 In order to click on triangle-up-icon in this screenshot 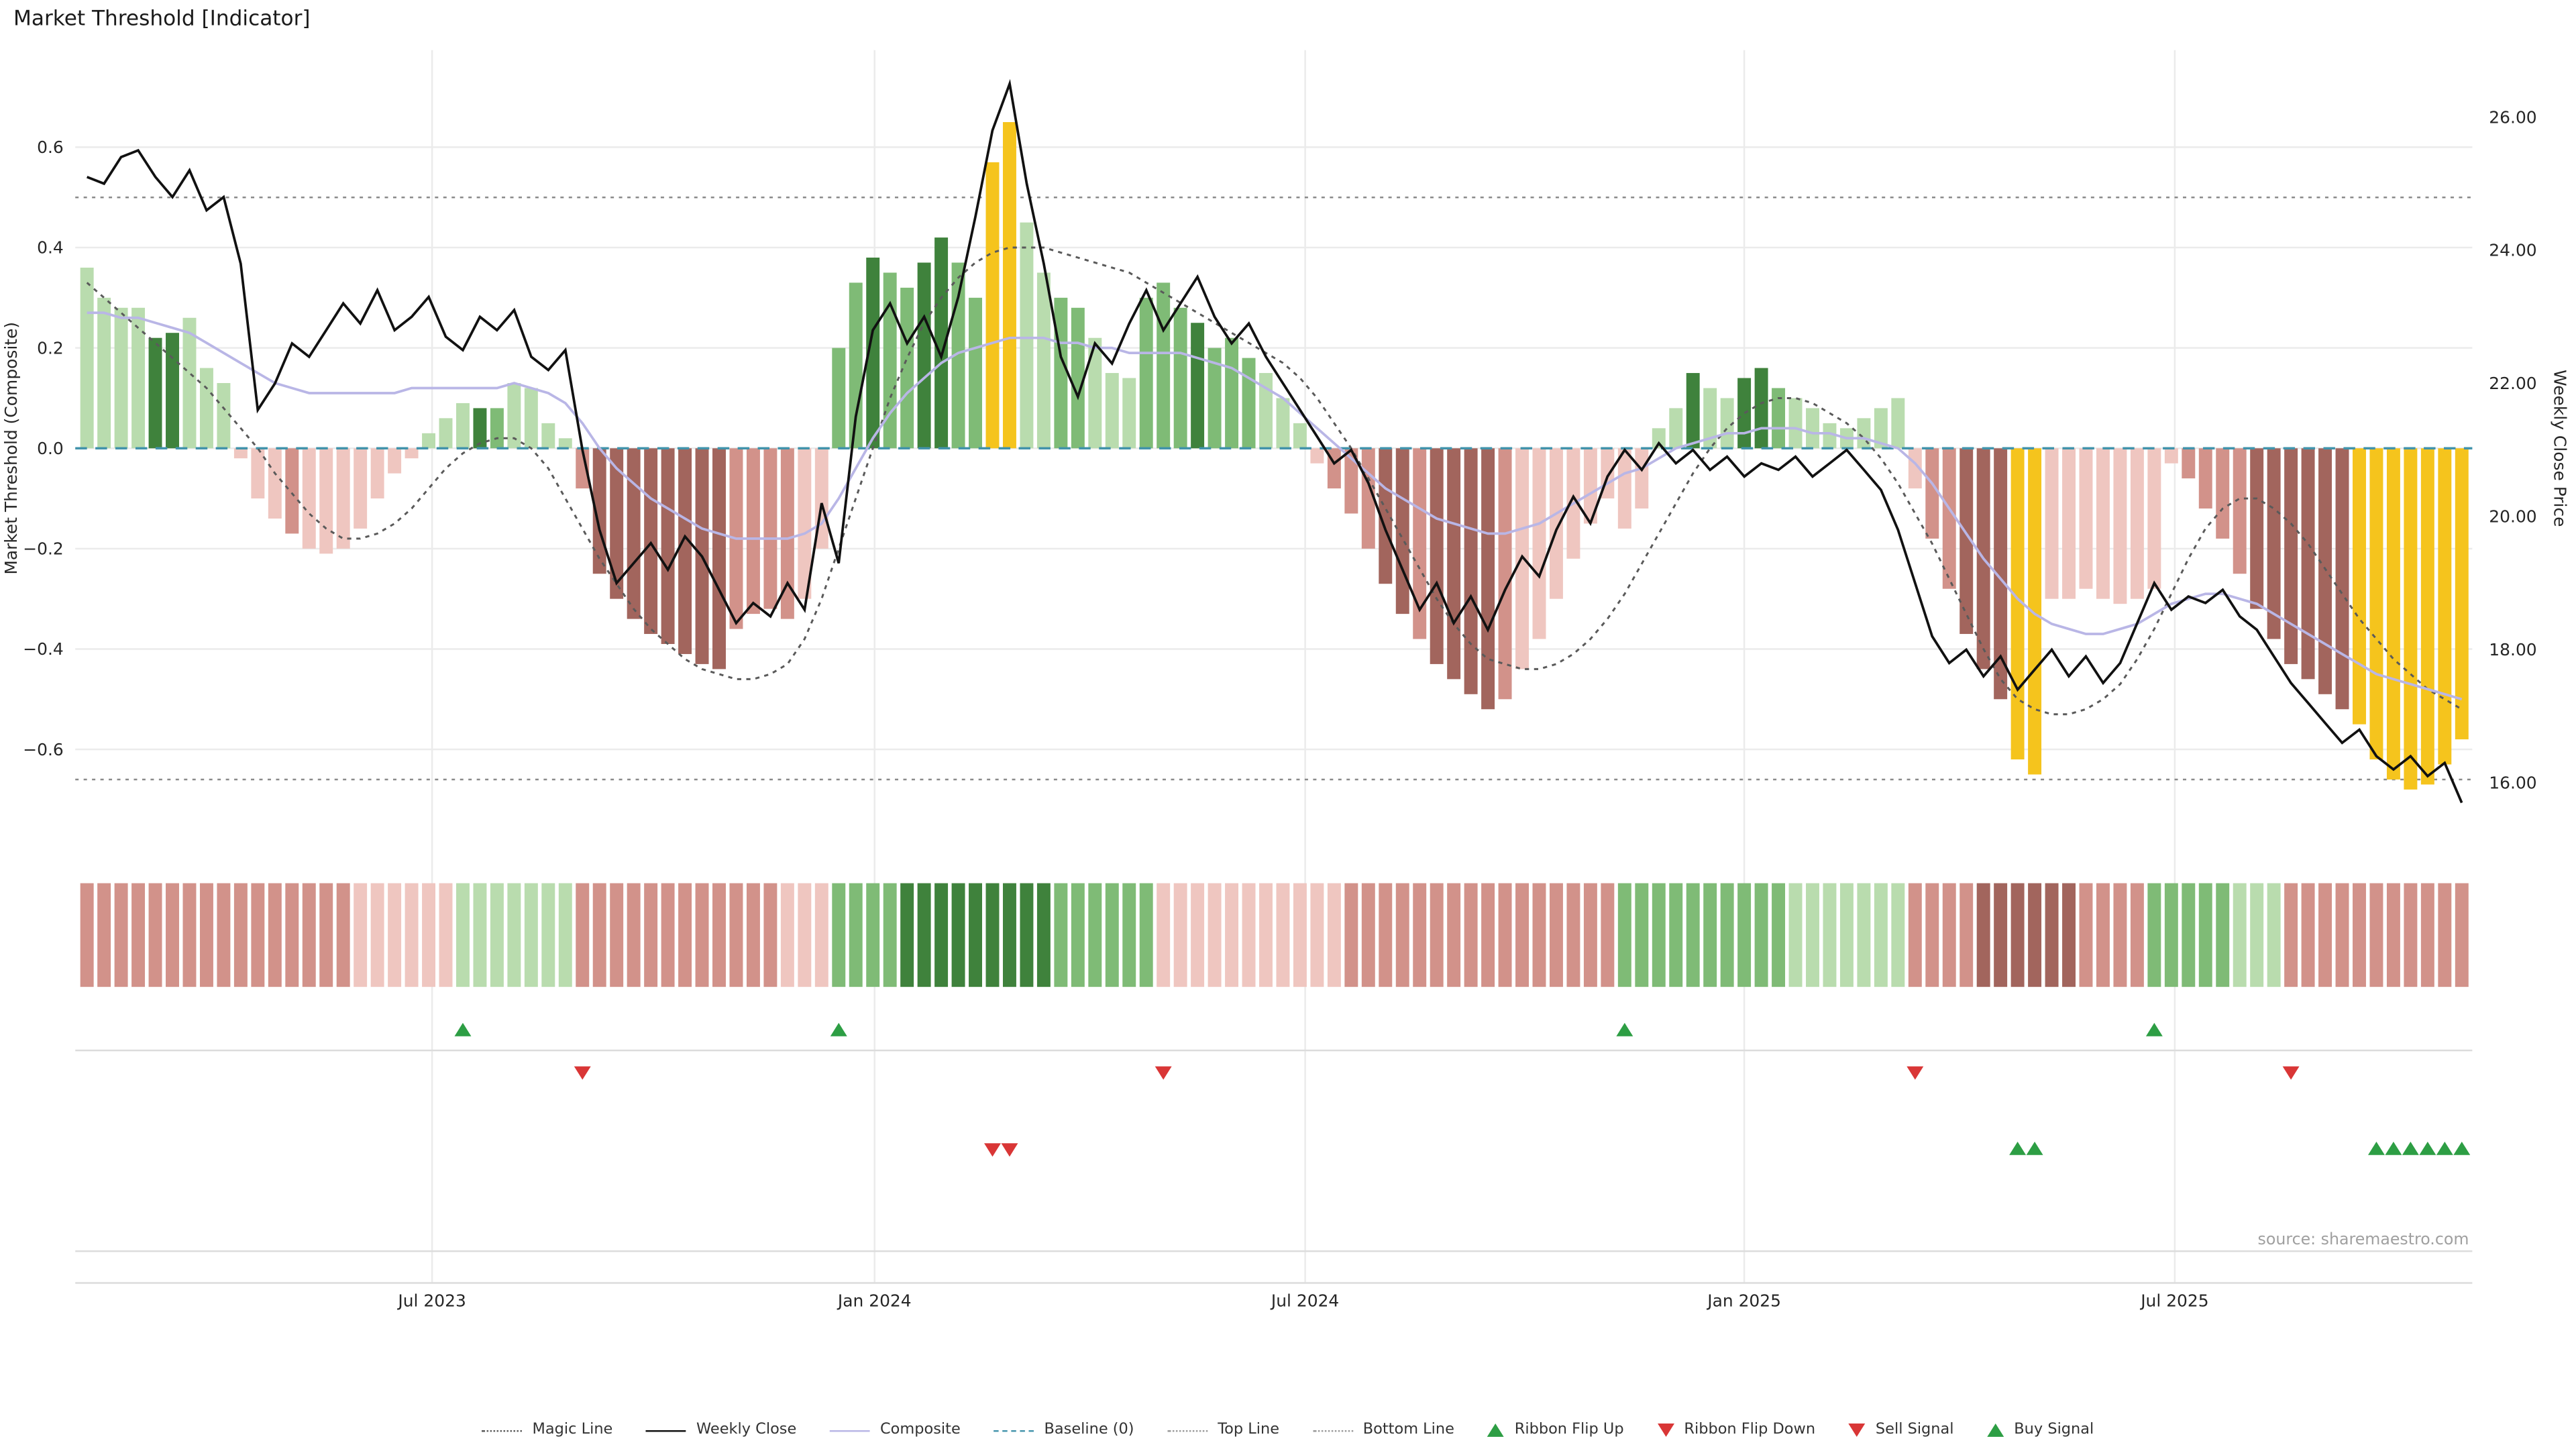, I will do `click(1496, 1430)`.